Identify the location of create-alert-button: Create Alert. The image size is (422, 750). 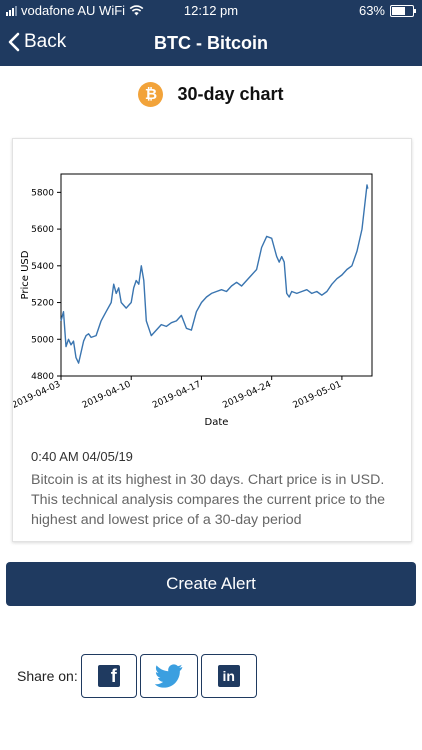
(211, 584).